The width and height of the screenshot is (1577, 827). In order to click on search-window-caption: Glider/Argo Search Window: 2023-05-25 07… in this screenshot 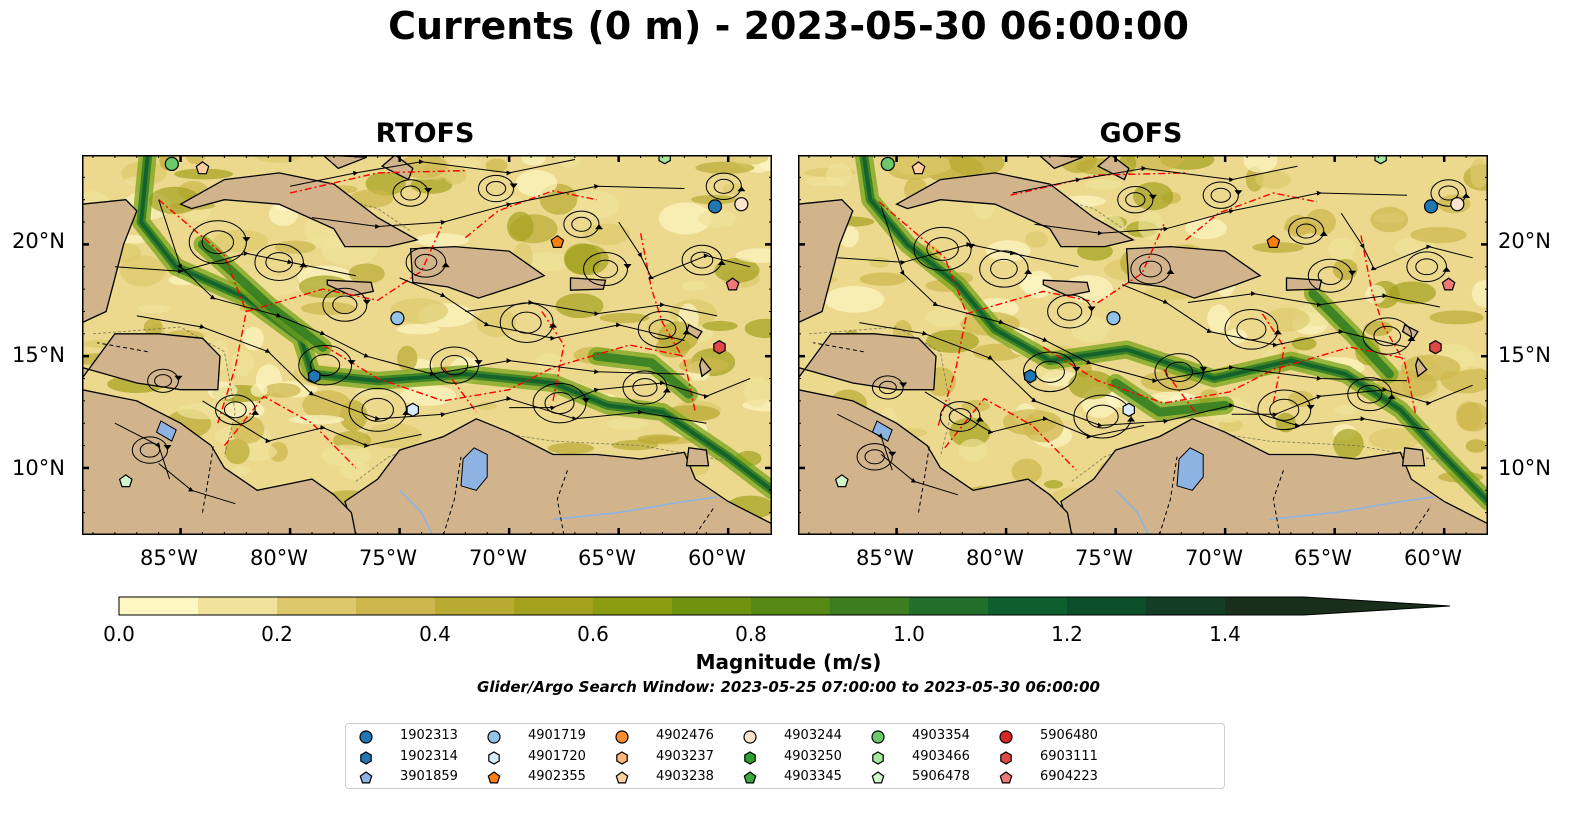, I will do `click(788, 687)`.